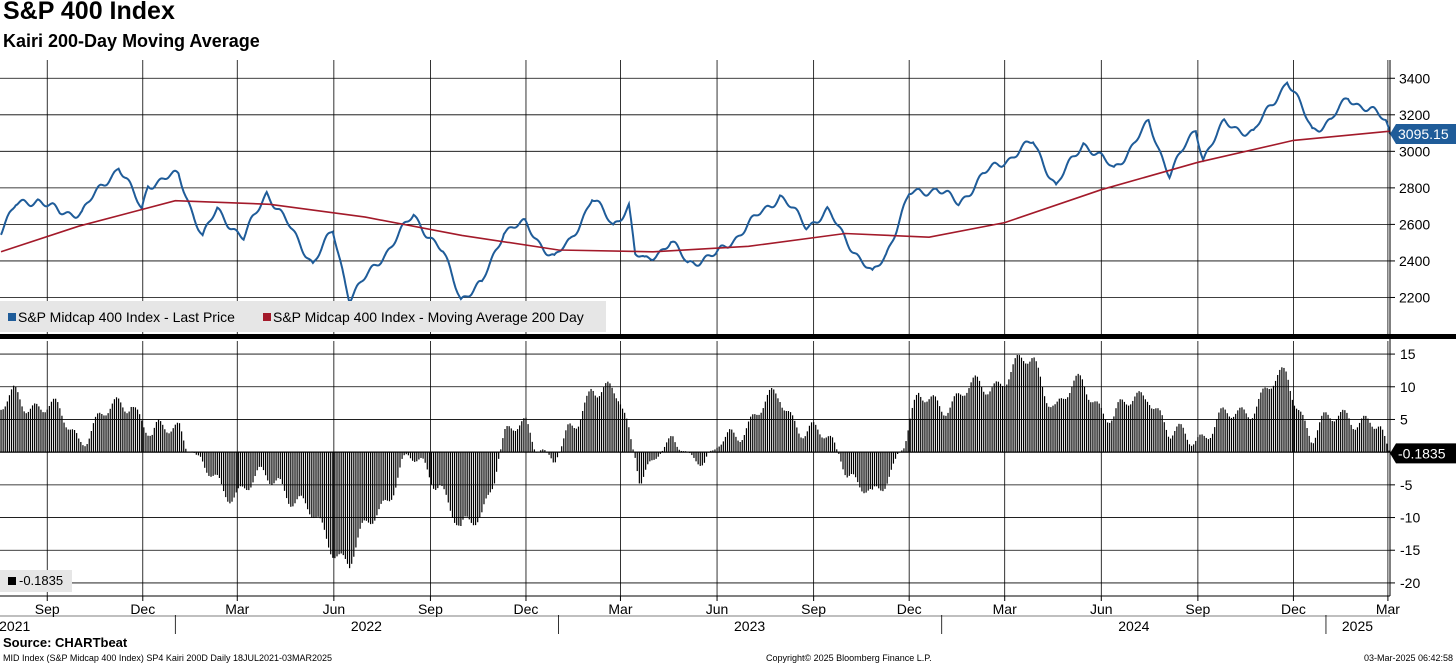 This screenshot has height=665, width=1456. What do you see at coordinates (1408, 387) in the screenshot?
I see `ytick-label-bottom: 10` at bounding box center [1408, 387].